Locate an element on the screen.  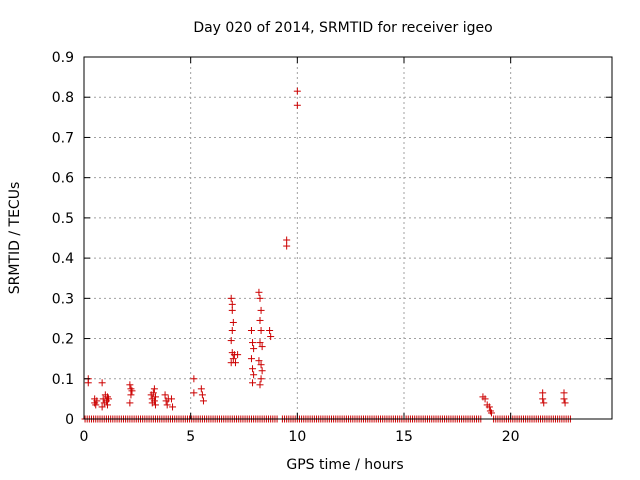
y-tick-label: 0.1 is located at coordinates (63, 380).